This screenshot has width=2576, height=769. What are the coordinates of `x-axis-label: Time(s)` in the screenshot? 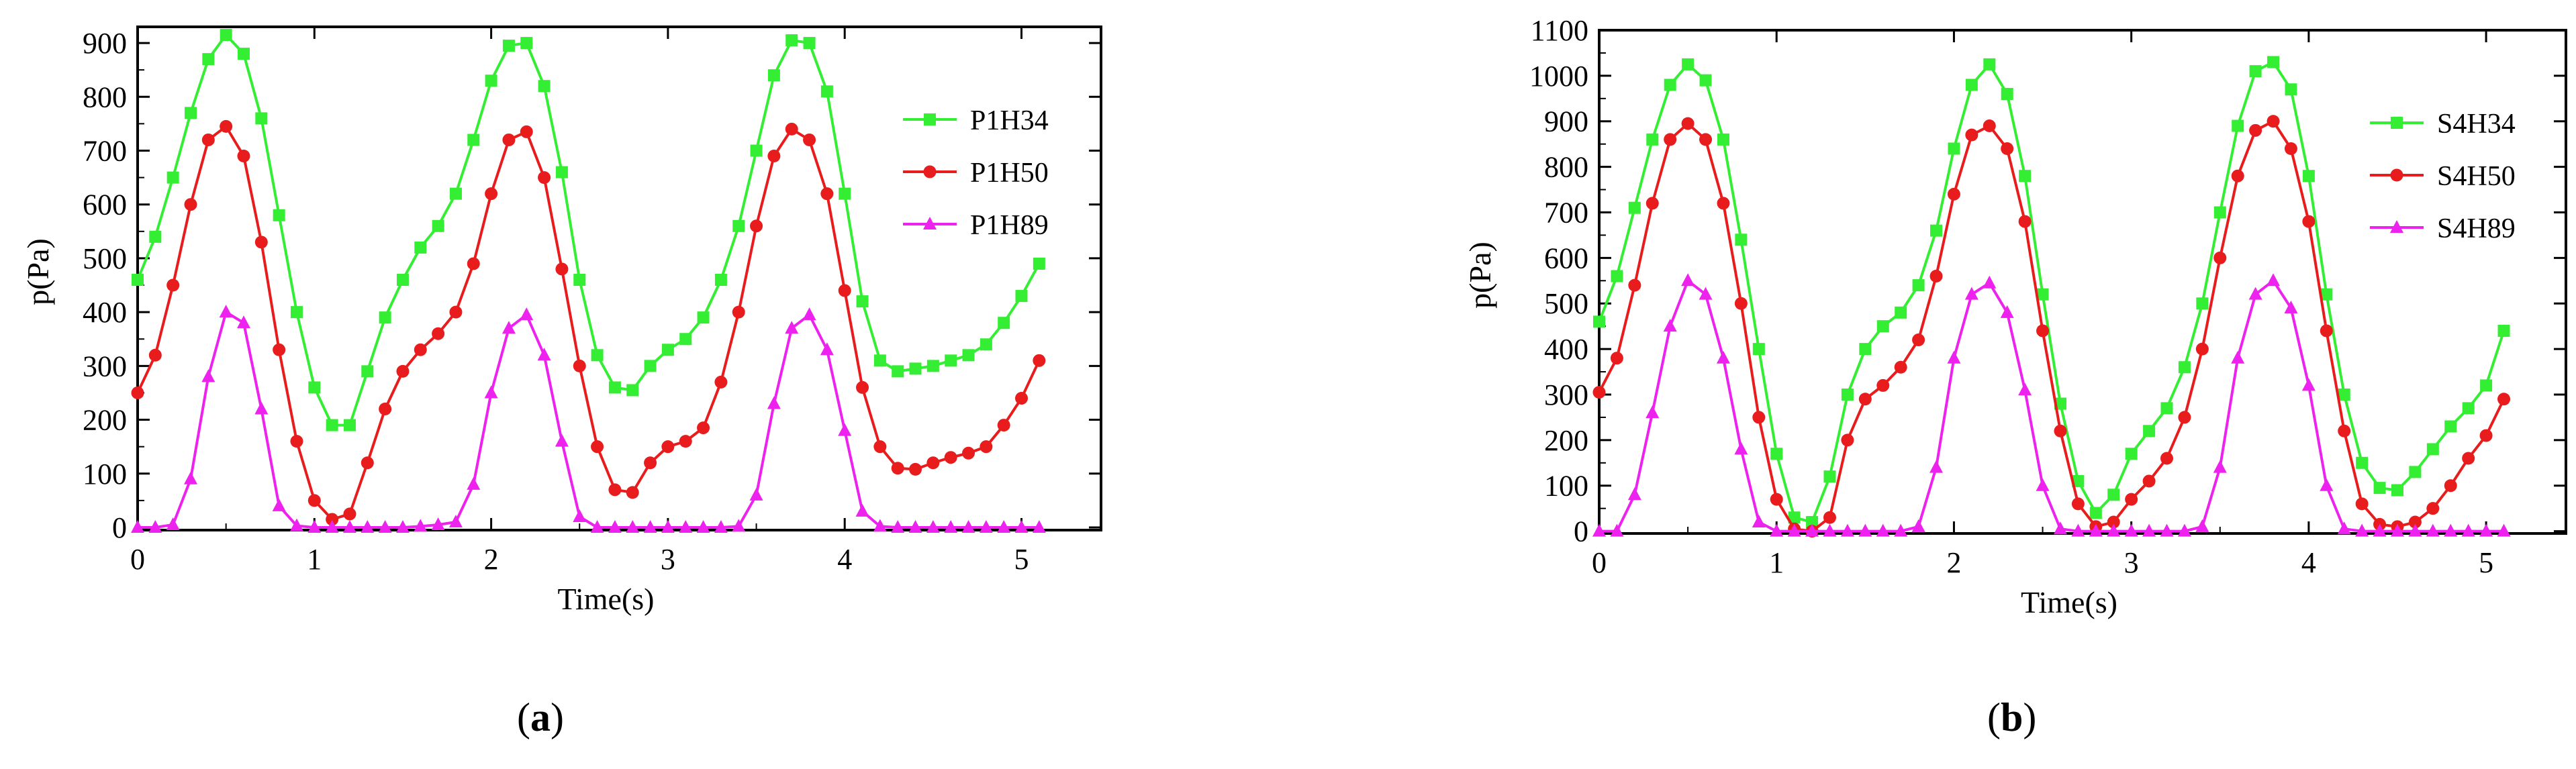 It's located at (606, 599).